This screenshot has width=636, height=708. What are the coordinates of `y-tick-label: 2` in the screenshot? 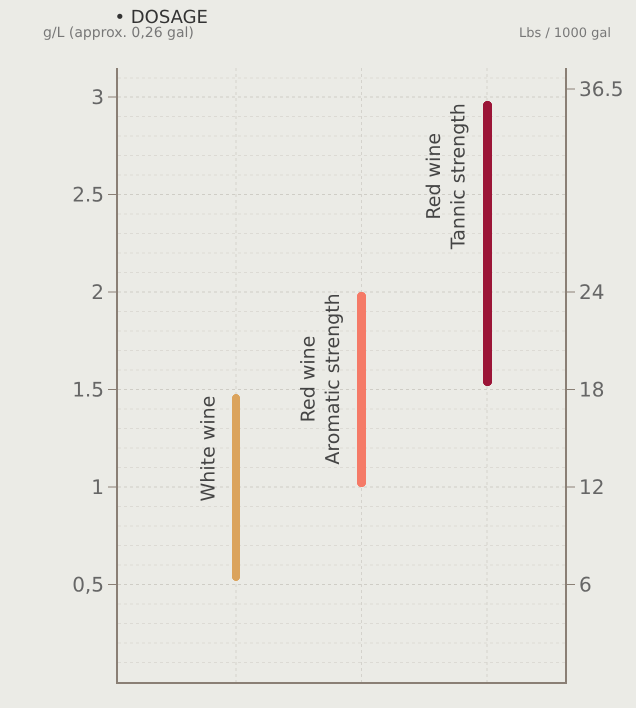 It's located at (97, 292).